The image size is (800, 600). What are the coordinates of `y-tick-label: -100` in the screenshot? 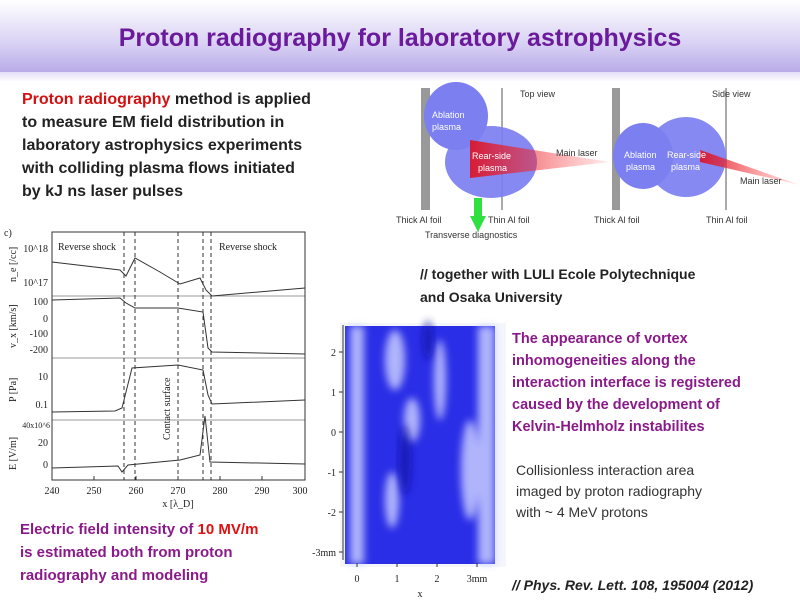 It's located at (39, 334).